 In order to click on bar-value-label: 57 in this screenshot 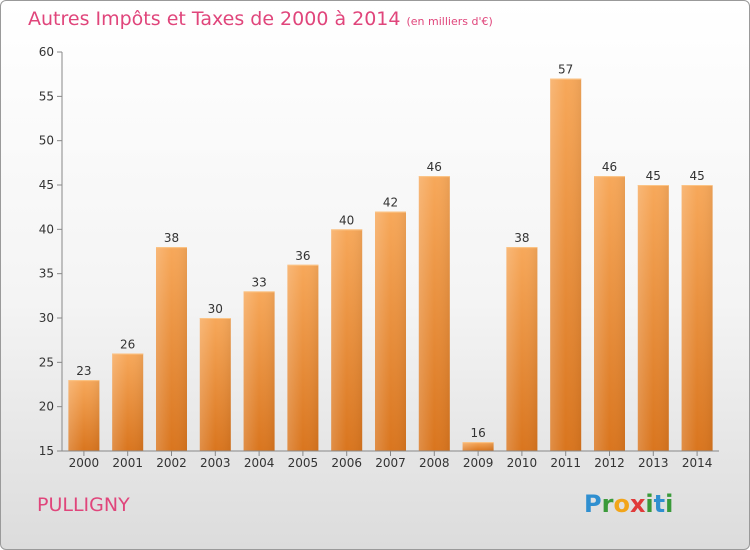, I will do `click(565, 70)`.